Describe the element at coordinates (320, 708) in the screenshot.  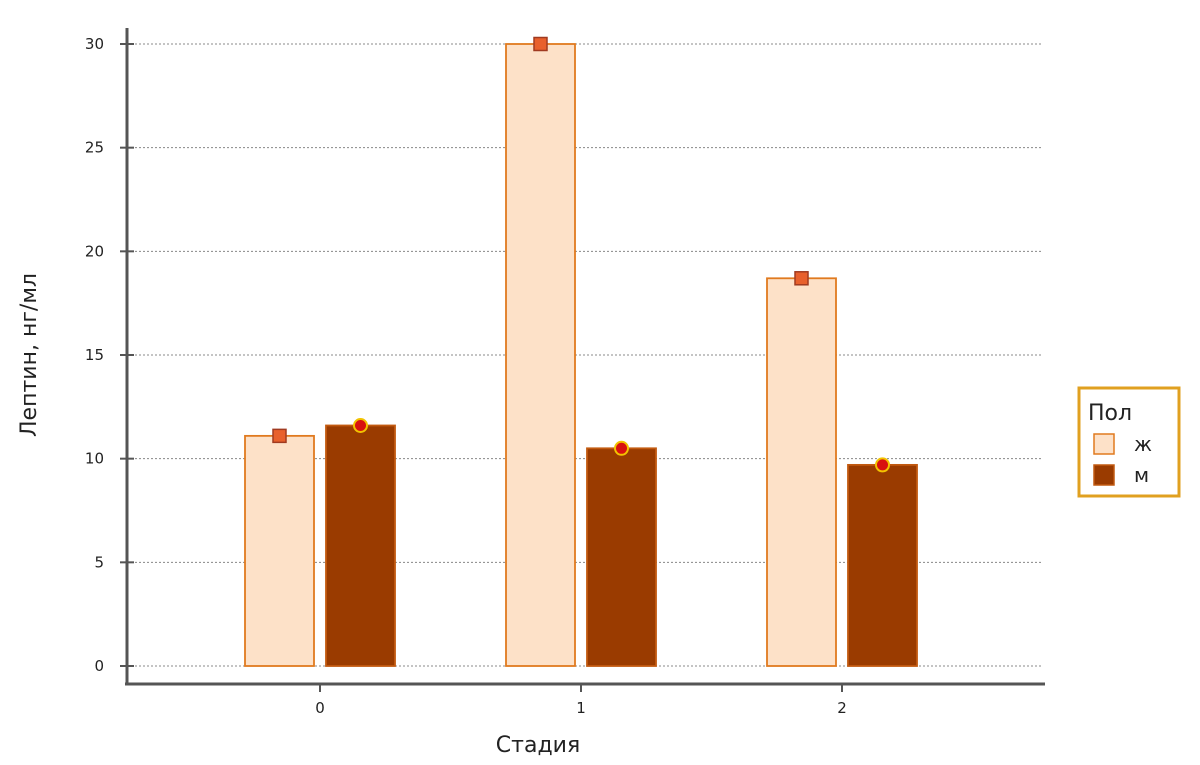
I see `x-tick-label: 0` at that location.